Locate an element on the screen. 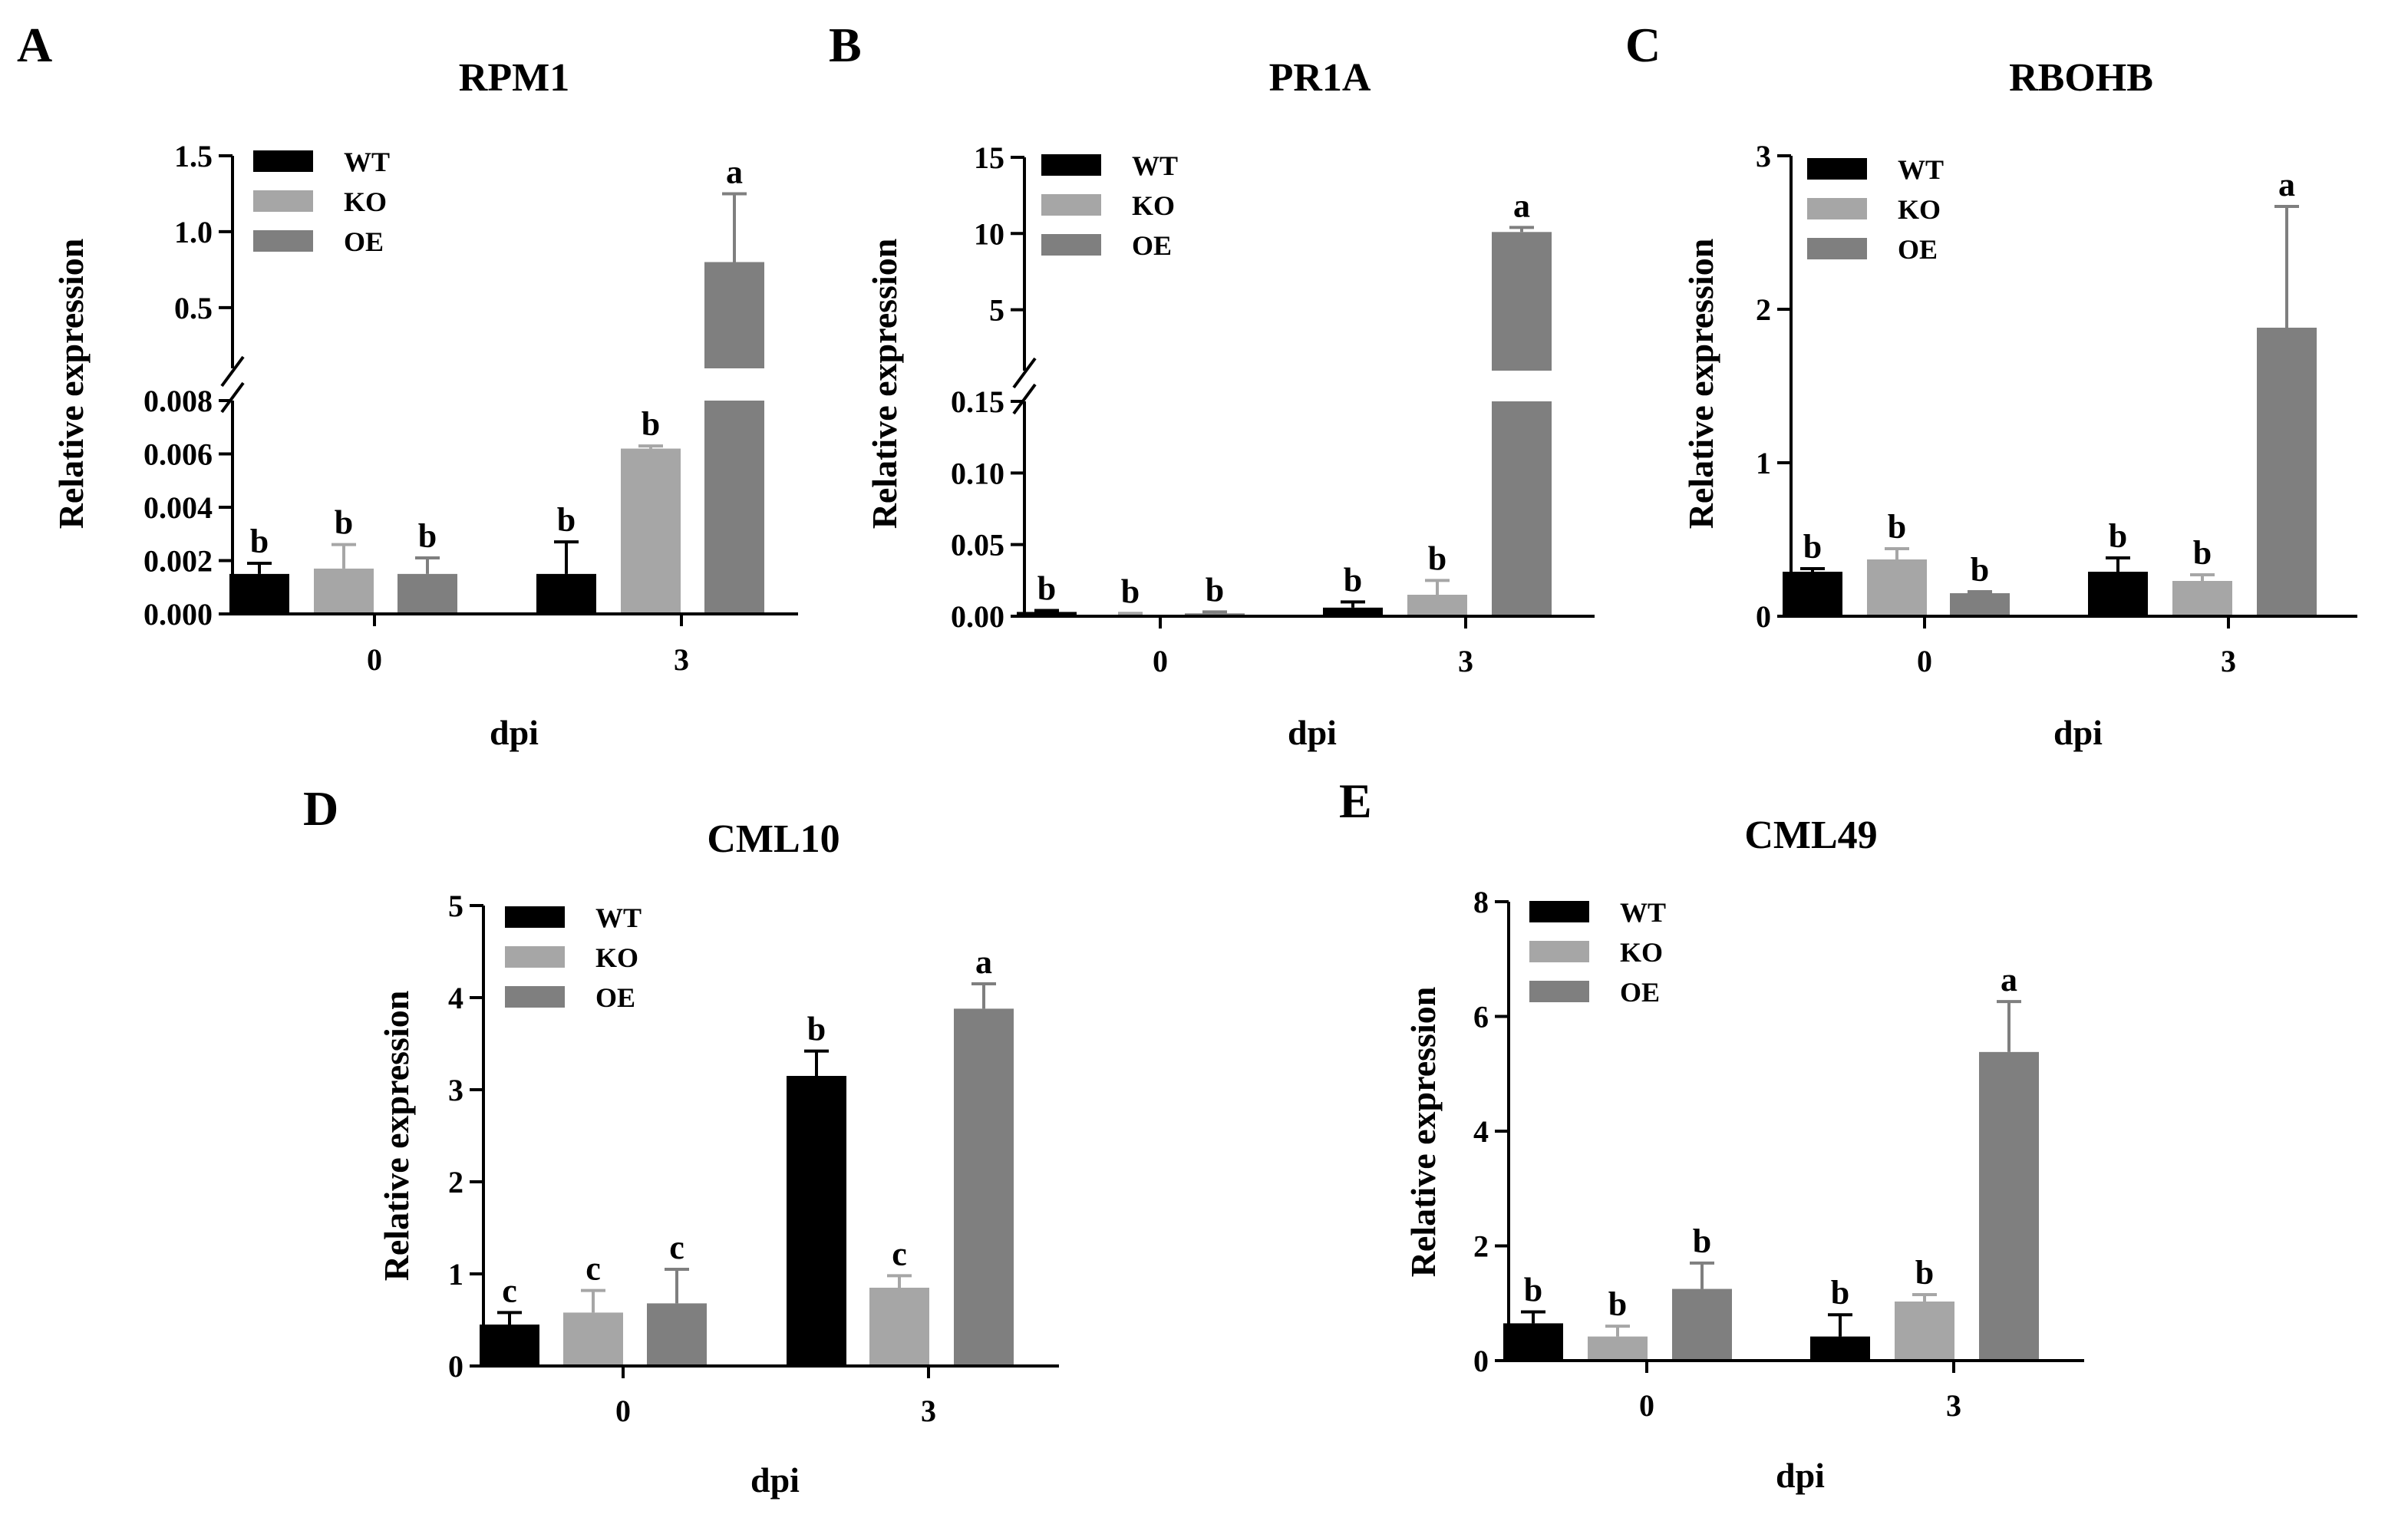 Image resolution: width=2408 pixels, height=1521 pixels. bar-oe-3-lower is located at coordinates (734, 508).